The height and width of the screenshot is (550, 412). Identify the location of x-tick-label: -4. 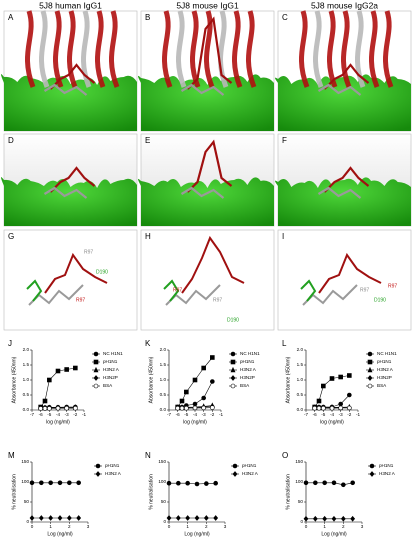
(195, 414).